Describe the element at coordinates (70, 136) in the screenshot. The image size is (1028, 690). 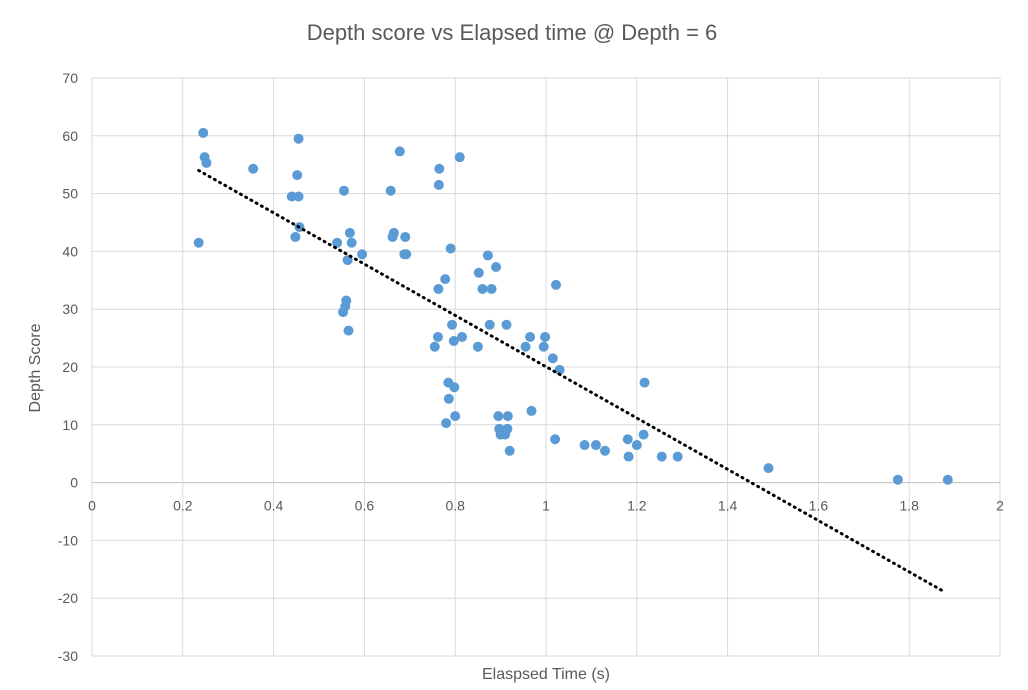
I see `y-tick-label: 60` at that location.